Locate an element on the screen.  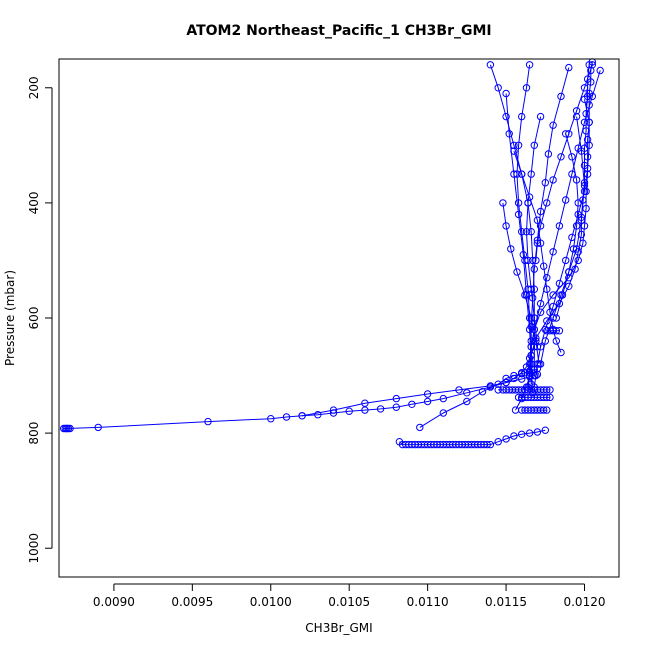
x-tick-label: 0.0090 is located at coordinates (114, 602).